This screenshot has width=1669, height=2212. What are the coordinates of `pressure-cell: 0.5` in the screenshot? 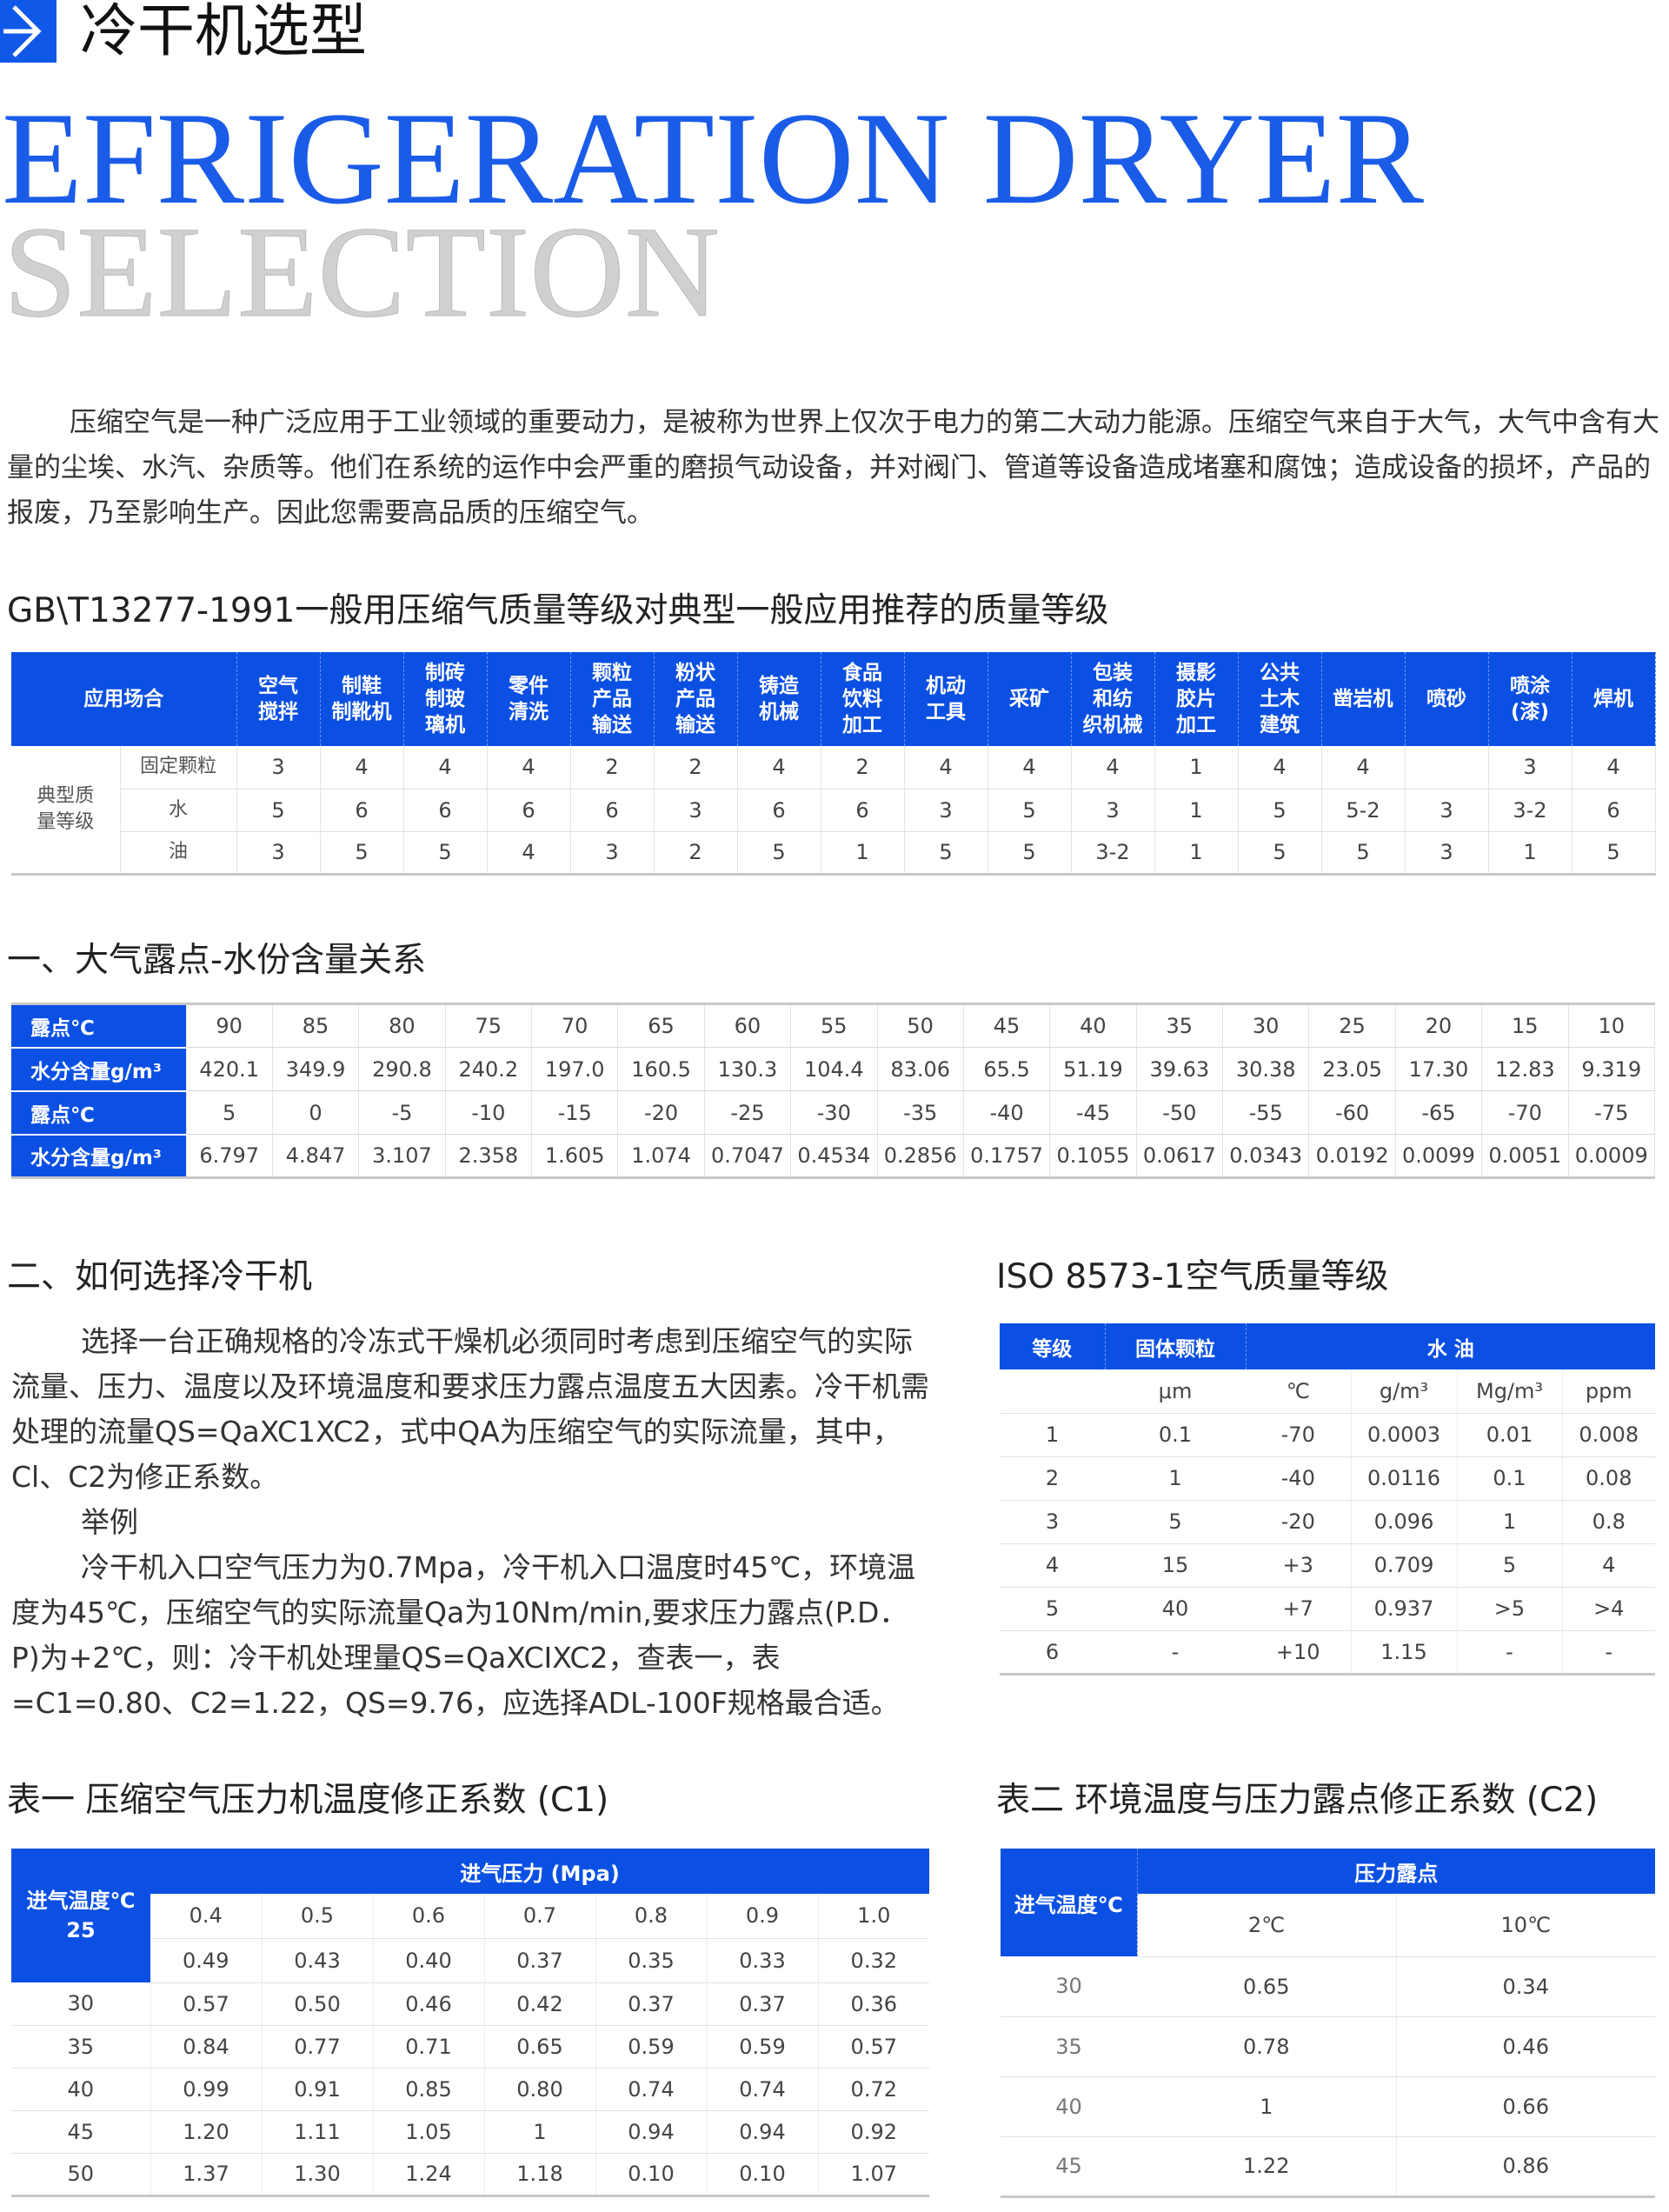 It's located at (317, 1916).